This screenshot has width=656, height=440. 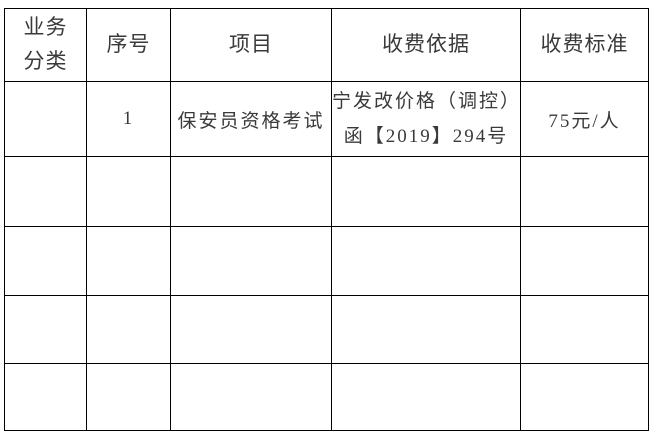 I want to click on header-fee-standard-label: 收费标准, so click(x=584, y=44).